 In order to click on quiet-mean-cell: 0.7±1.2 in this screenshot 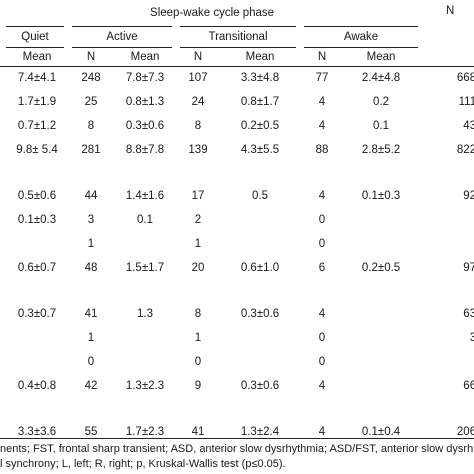, I will do `click(37, 126)`.